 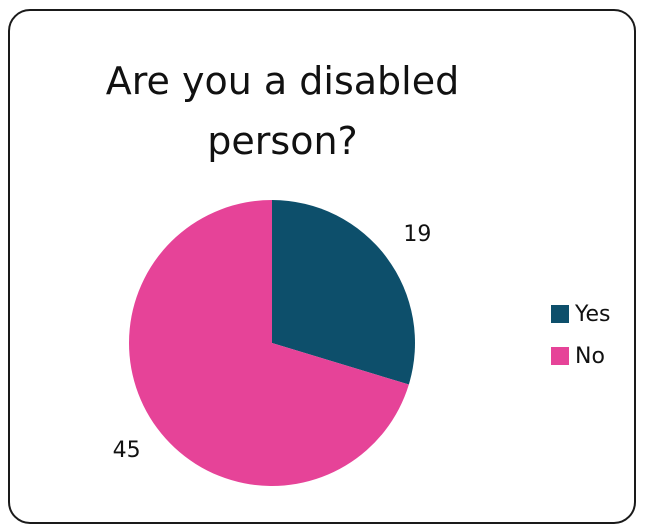 I want to click on legend-label-no: No, so click(x=590, y=356).